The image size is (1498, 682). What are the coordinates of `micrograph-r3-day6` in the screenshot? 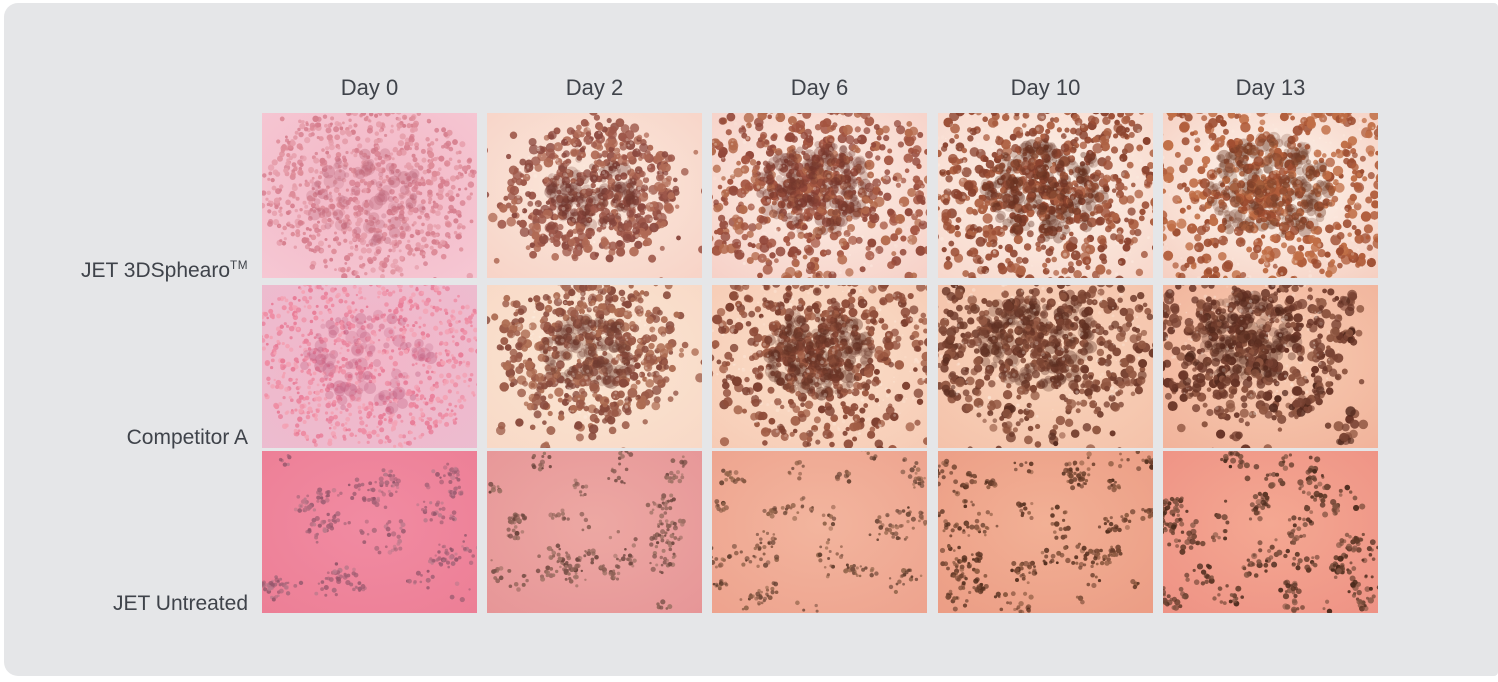 It's located at (819, 532).